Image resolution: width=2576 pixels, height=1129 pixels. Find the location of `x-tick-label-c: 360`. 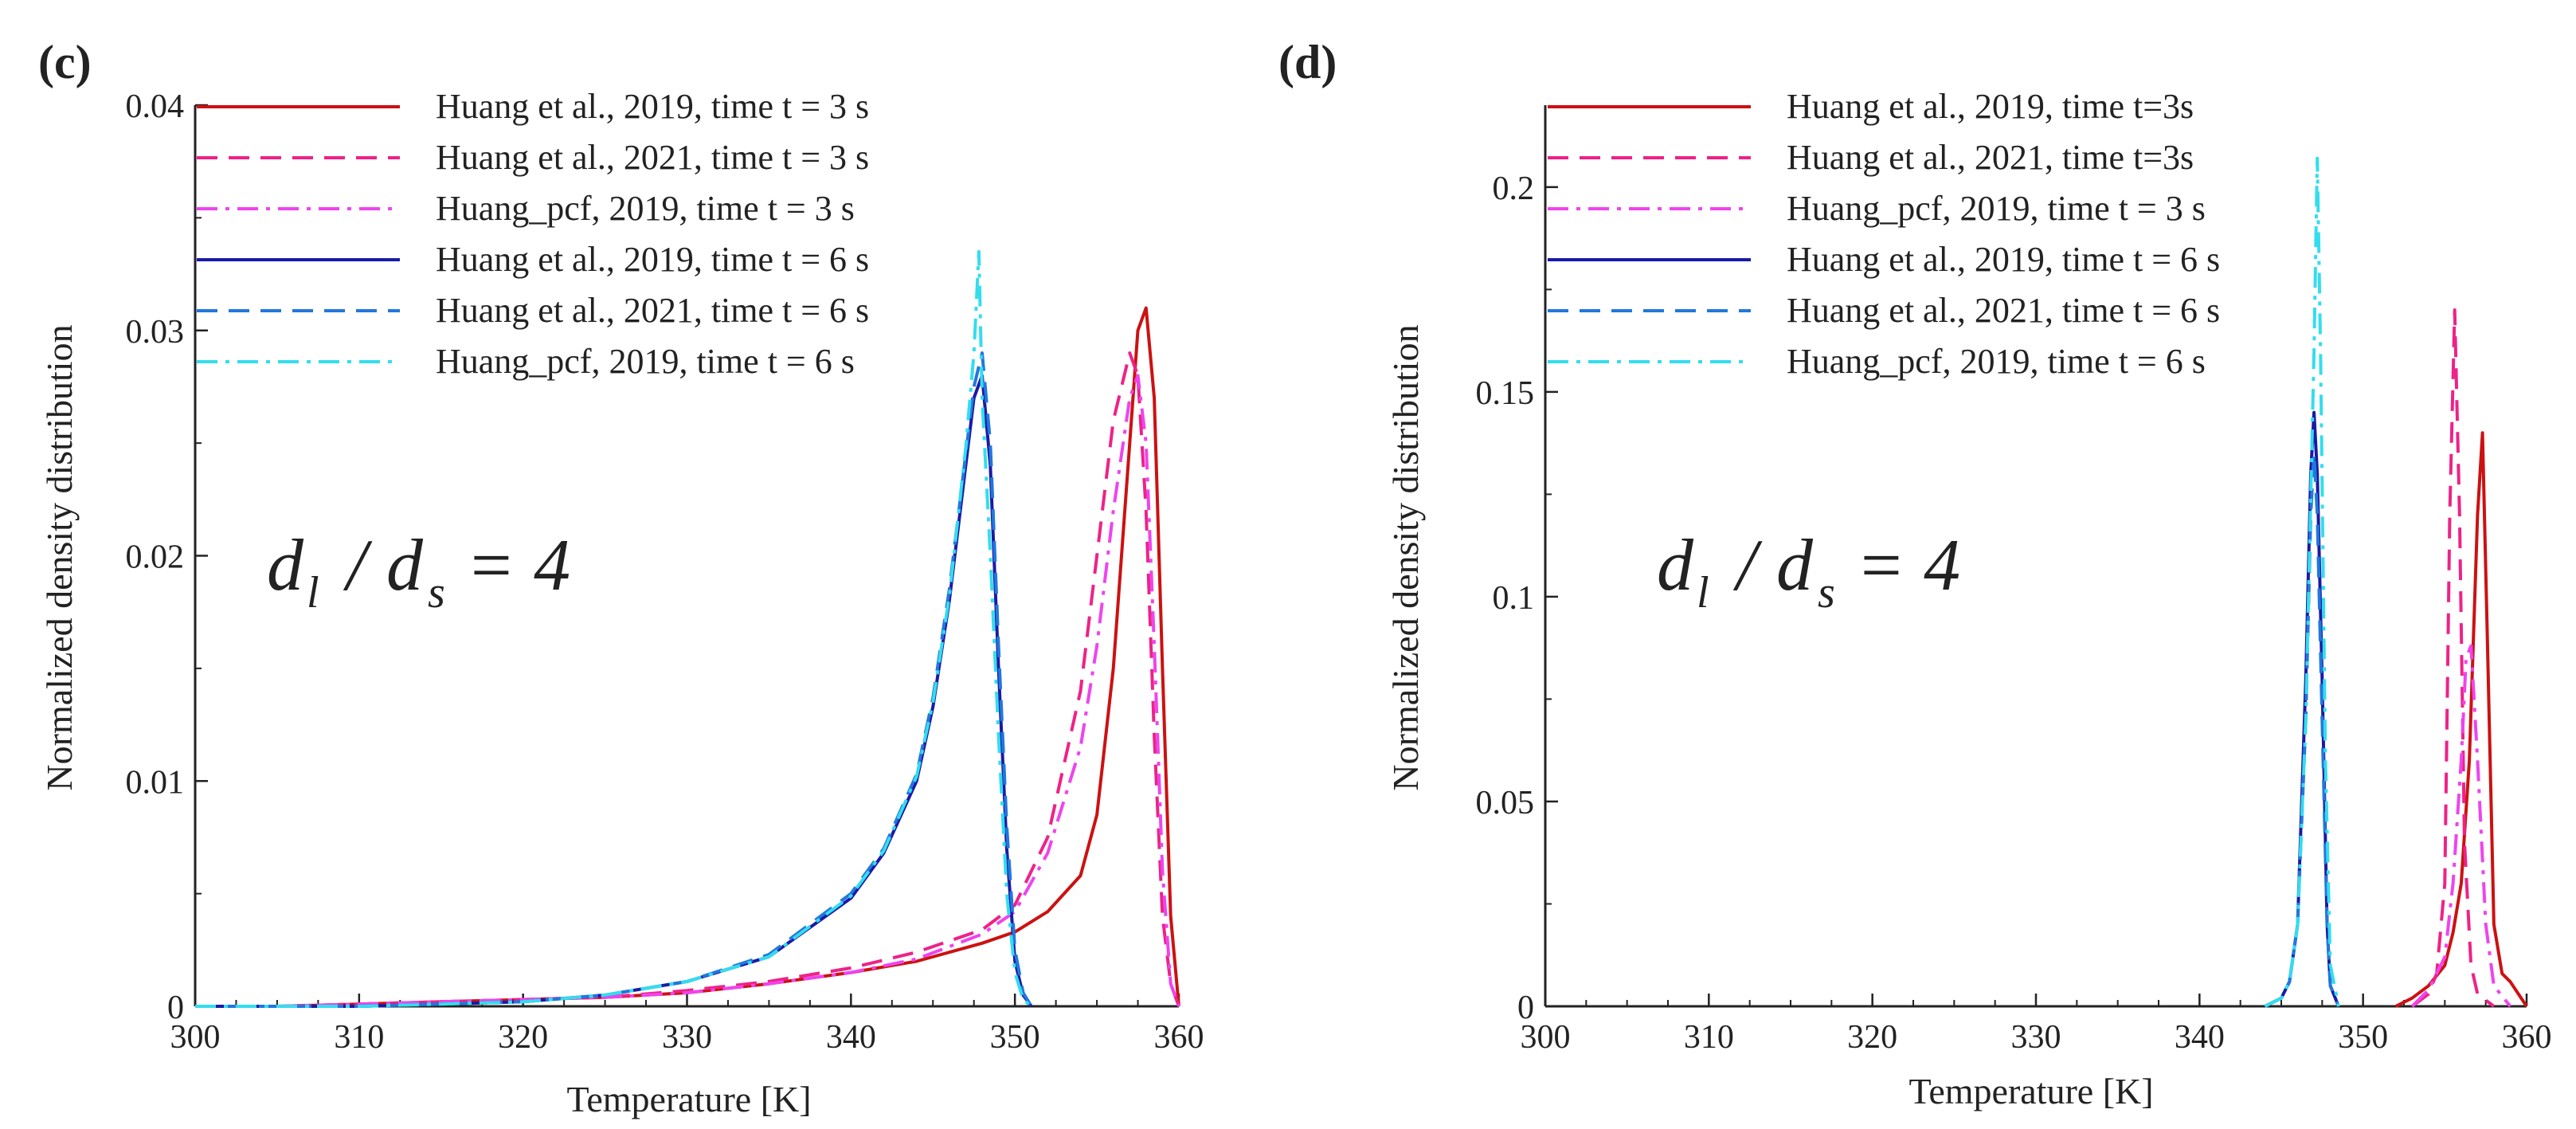

x-tick-label-c: 360 is located at coordinates (1179, 1037).